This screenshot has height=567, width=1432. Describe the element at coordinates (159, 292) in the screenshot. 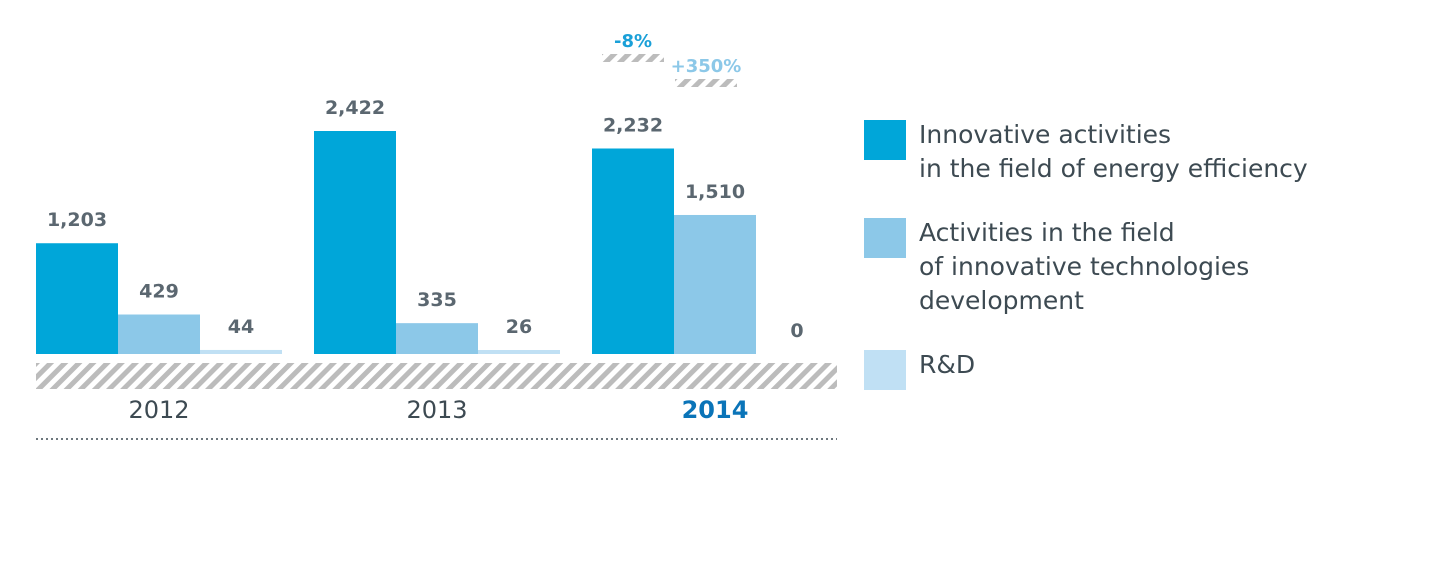

I see `value-label-2012-series-2: 429` at that location.